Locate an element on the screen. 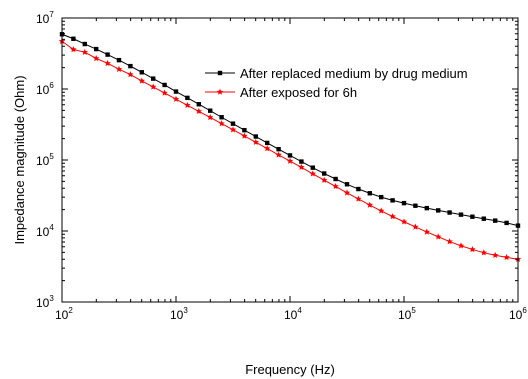  legend-item: After replaced medium by drug medium is located at coordinates (336, 73).